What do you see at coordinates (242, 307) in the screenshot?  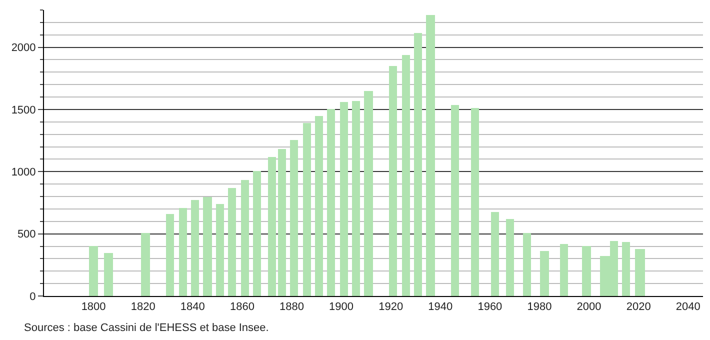 I see `x-tick-label: 1860` at bounding box center [242, 307].